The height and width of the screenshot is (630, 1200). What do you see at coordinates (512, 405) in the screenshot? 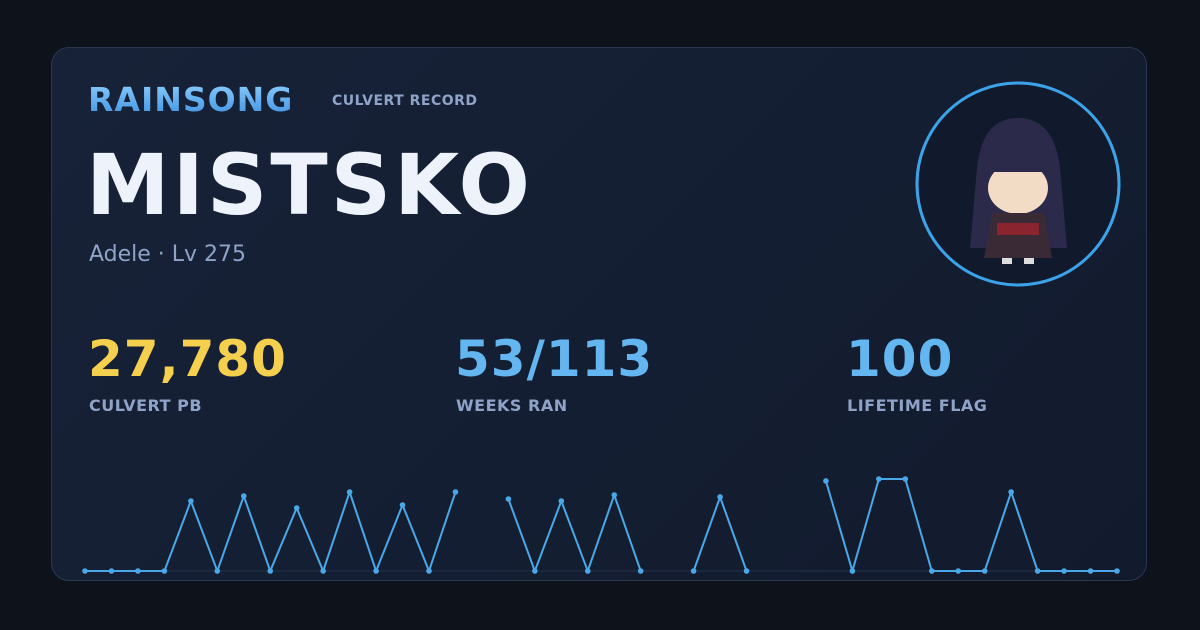
I see `stat-label: WEEKS RAN` at bounding box center [512, 405].